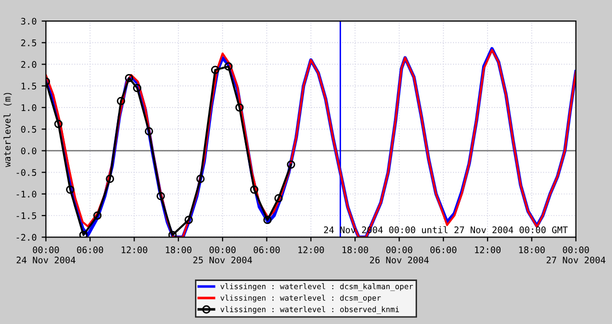  Describe the element at coordinates (29, 108) in the screenshot. I see `y-tick-label: 1.0` at that location.